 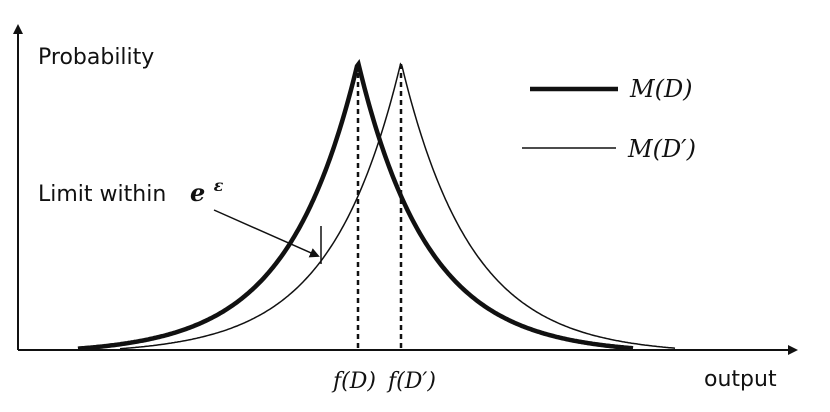 What do you see at coordinates (207, 191) in the screenshot?
I see `annotation-math: e ε` at bounding box center [207, 191].